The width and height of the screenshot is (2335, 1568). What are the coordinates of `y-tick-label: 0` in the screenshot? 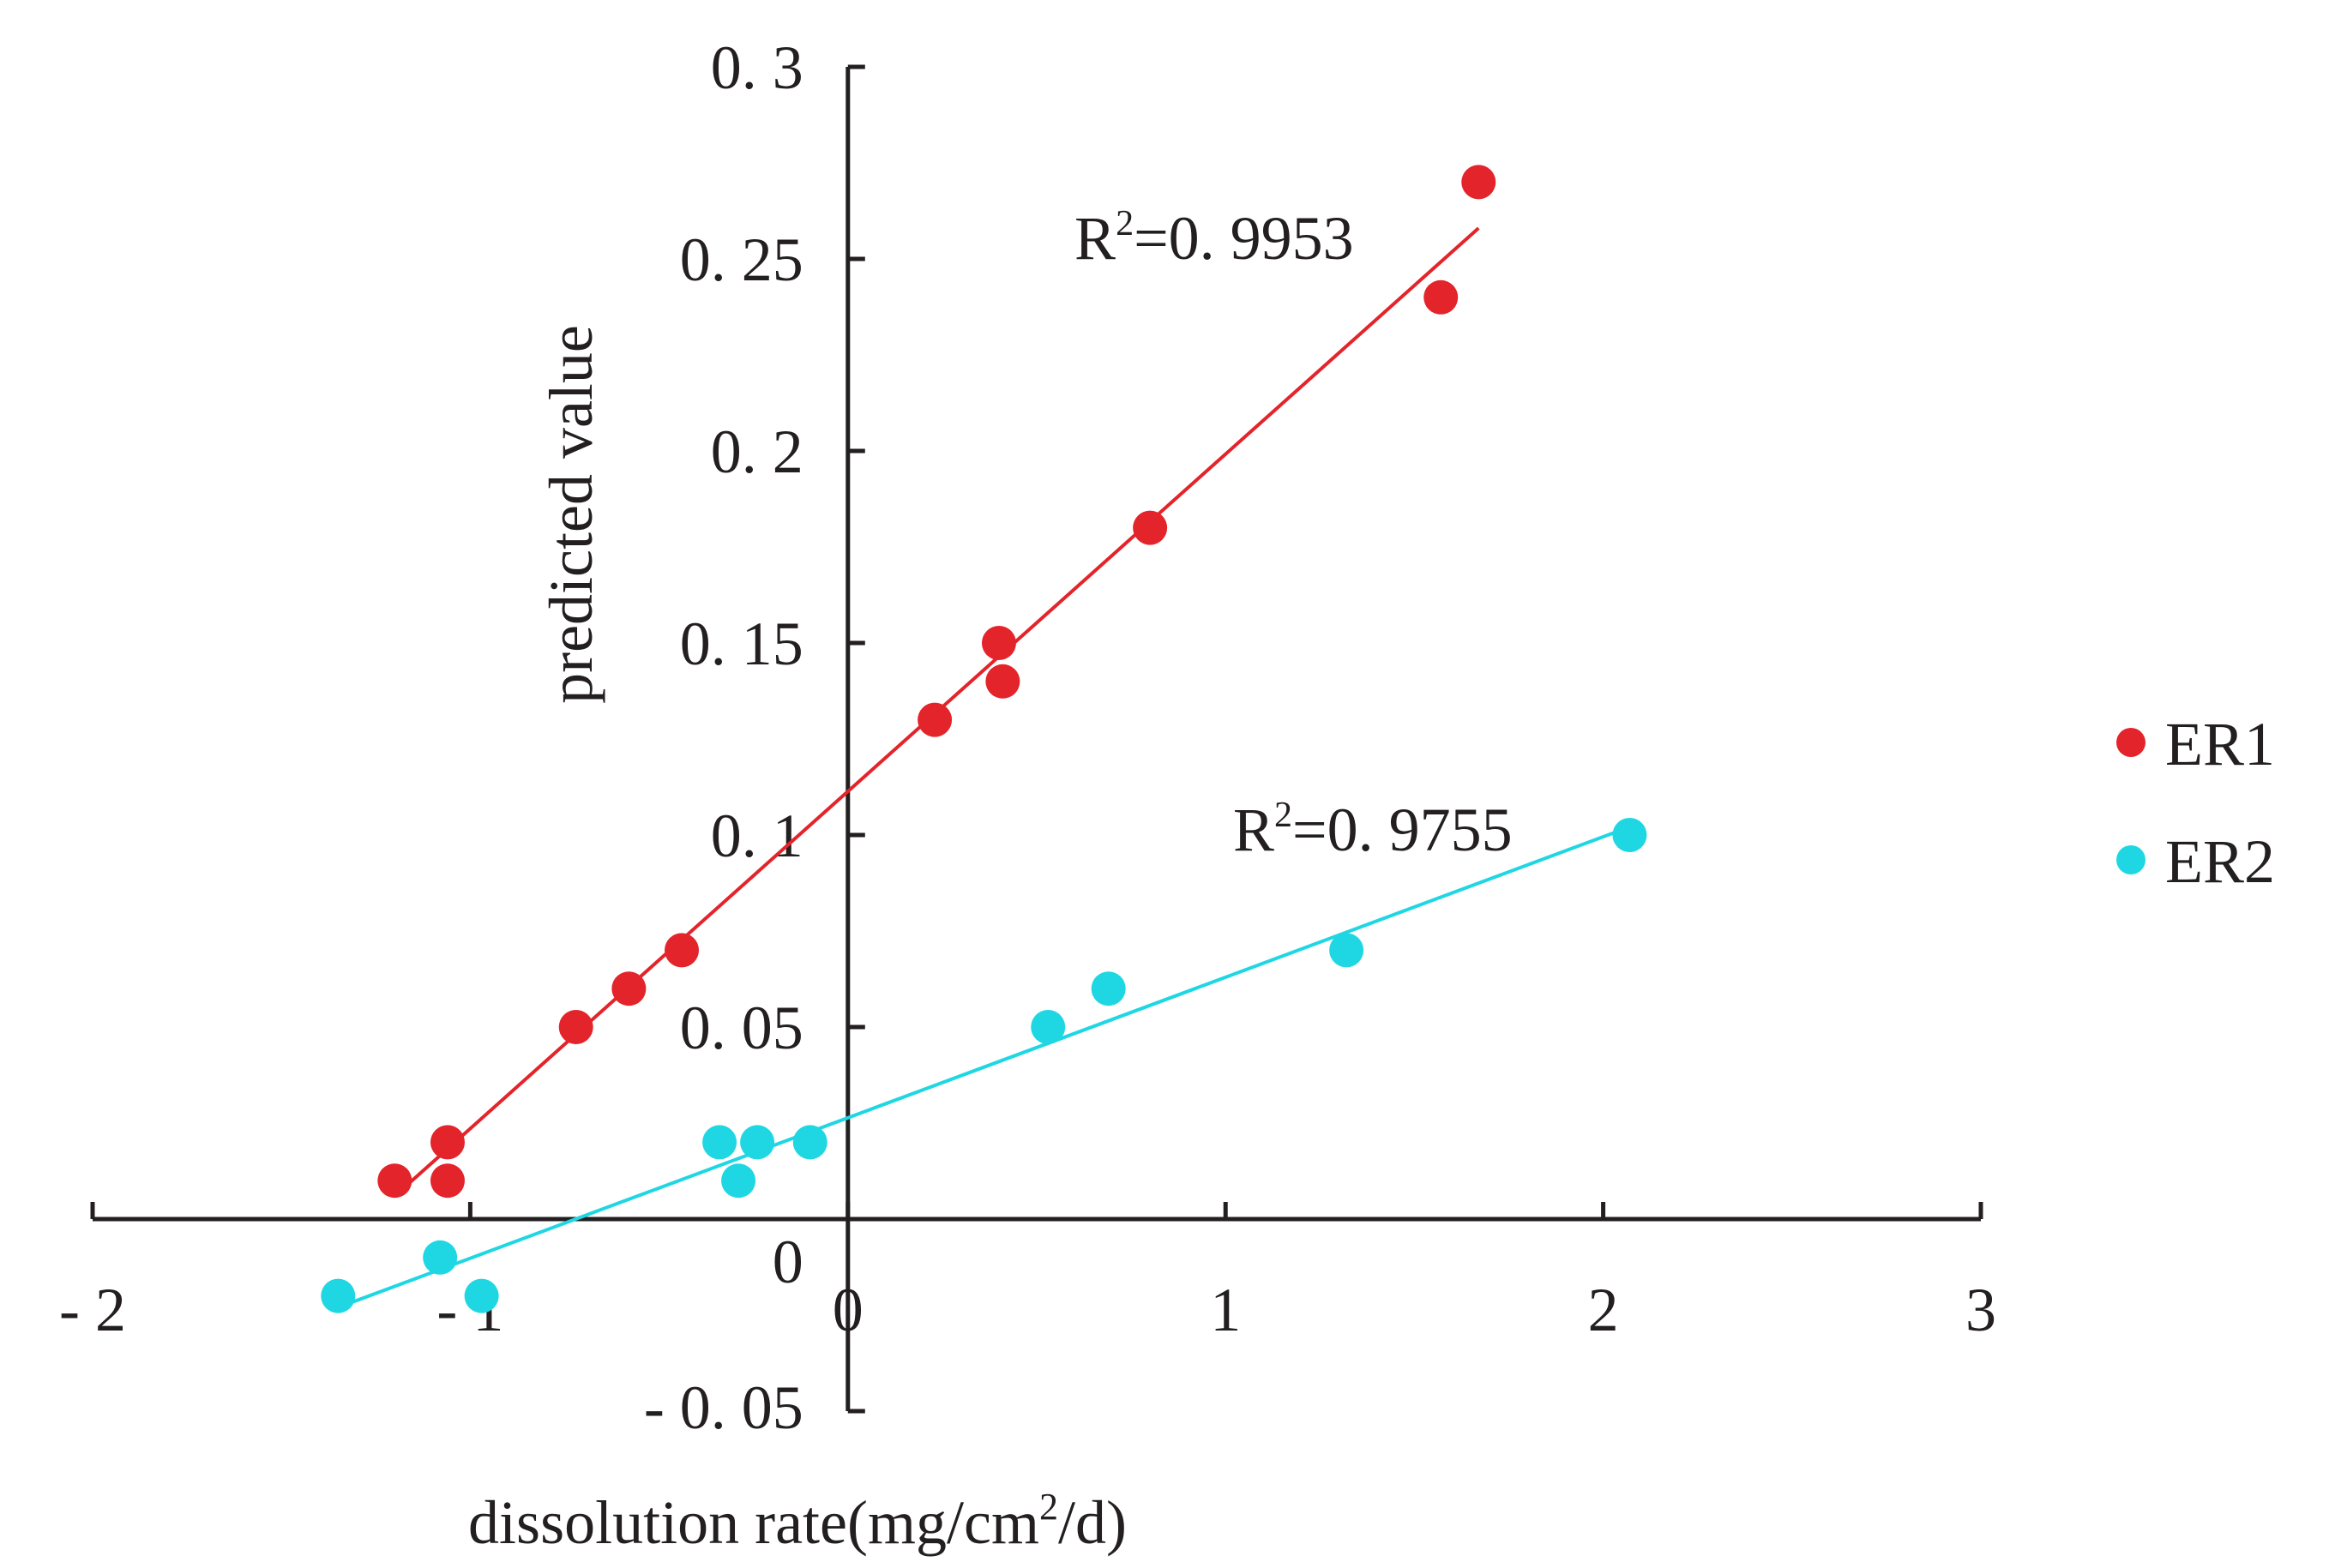 It's located at (788, 1262).